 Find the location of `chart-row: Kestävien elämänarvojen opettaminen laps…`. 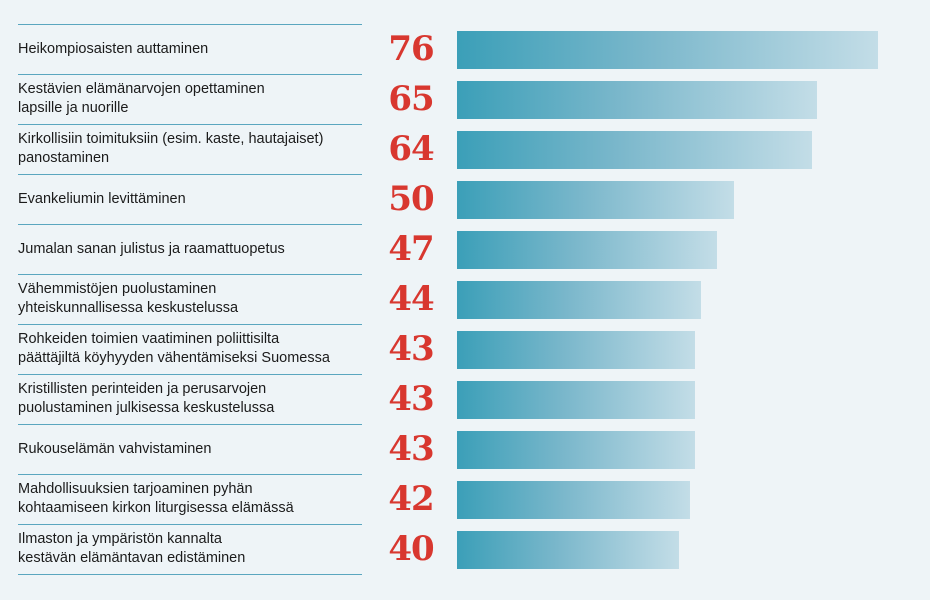

chart-row: Kestävien elämänarvojen opettaminen laps… is located at coordinates (465, 99).